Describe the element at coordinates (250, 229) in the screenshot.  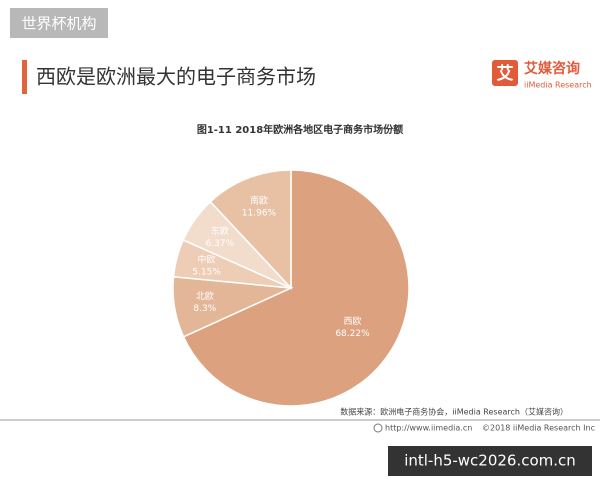
I see `pie-slice` at that location.